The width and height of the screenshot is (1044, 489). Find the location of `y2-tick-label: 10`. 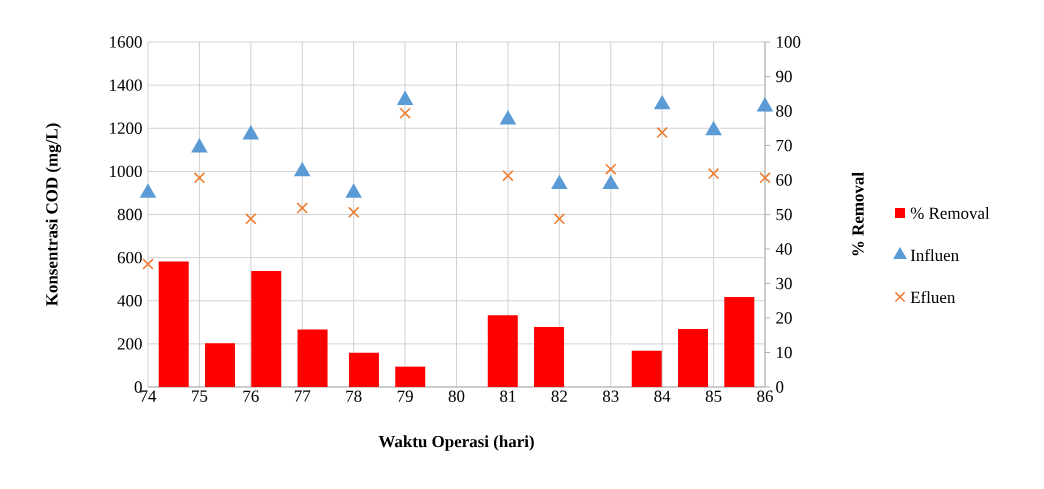

y2-tick-label: 10 is located at coordinates (784, 352).